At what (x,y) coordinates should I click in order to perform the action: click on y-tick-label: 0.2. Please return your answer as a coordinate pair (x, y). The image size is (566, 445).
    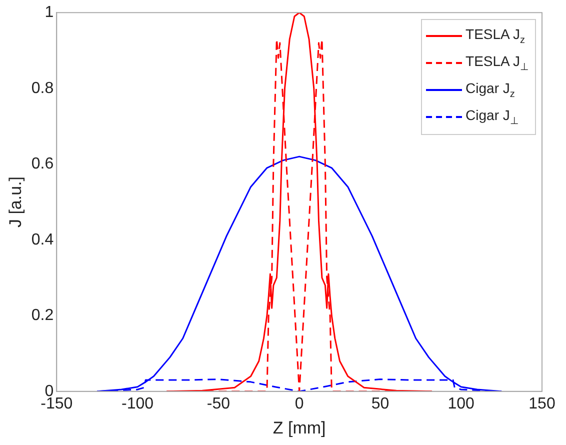
    Looking at the image, I should click on (42, 315).